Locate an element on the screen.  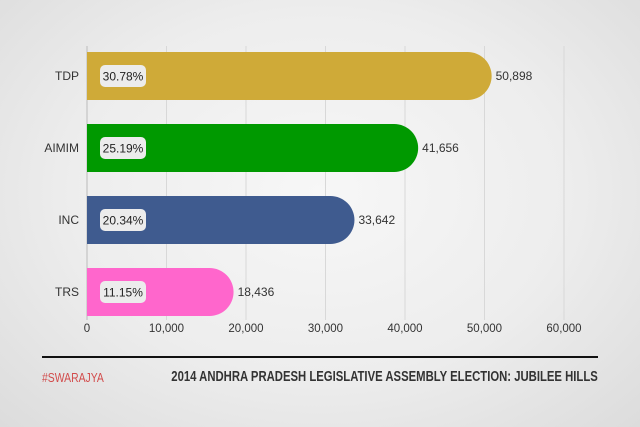
x-tick-label: 30,000 is located at coordinates (325, 329).